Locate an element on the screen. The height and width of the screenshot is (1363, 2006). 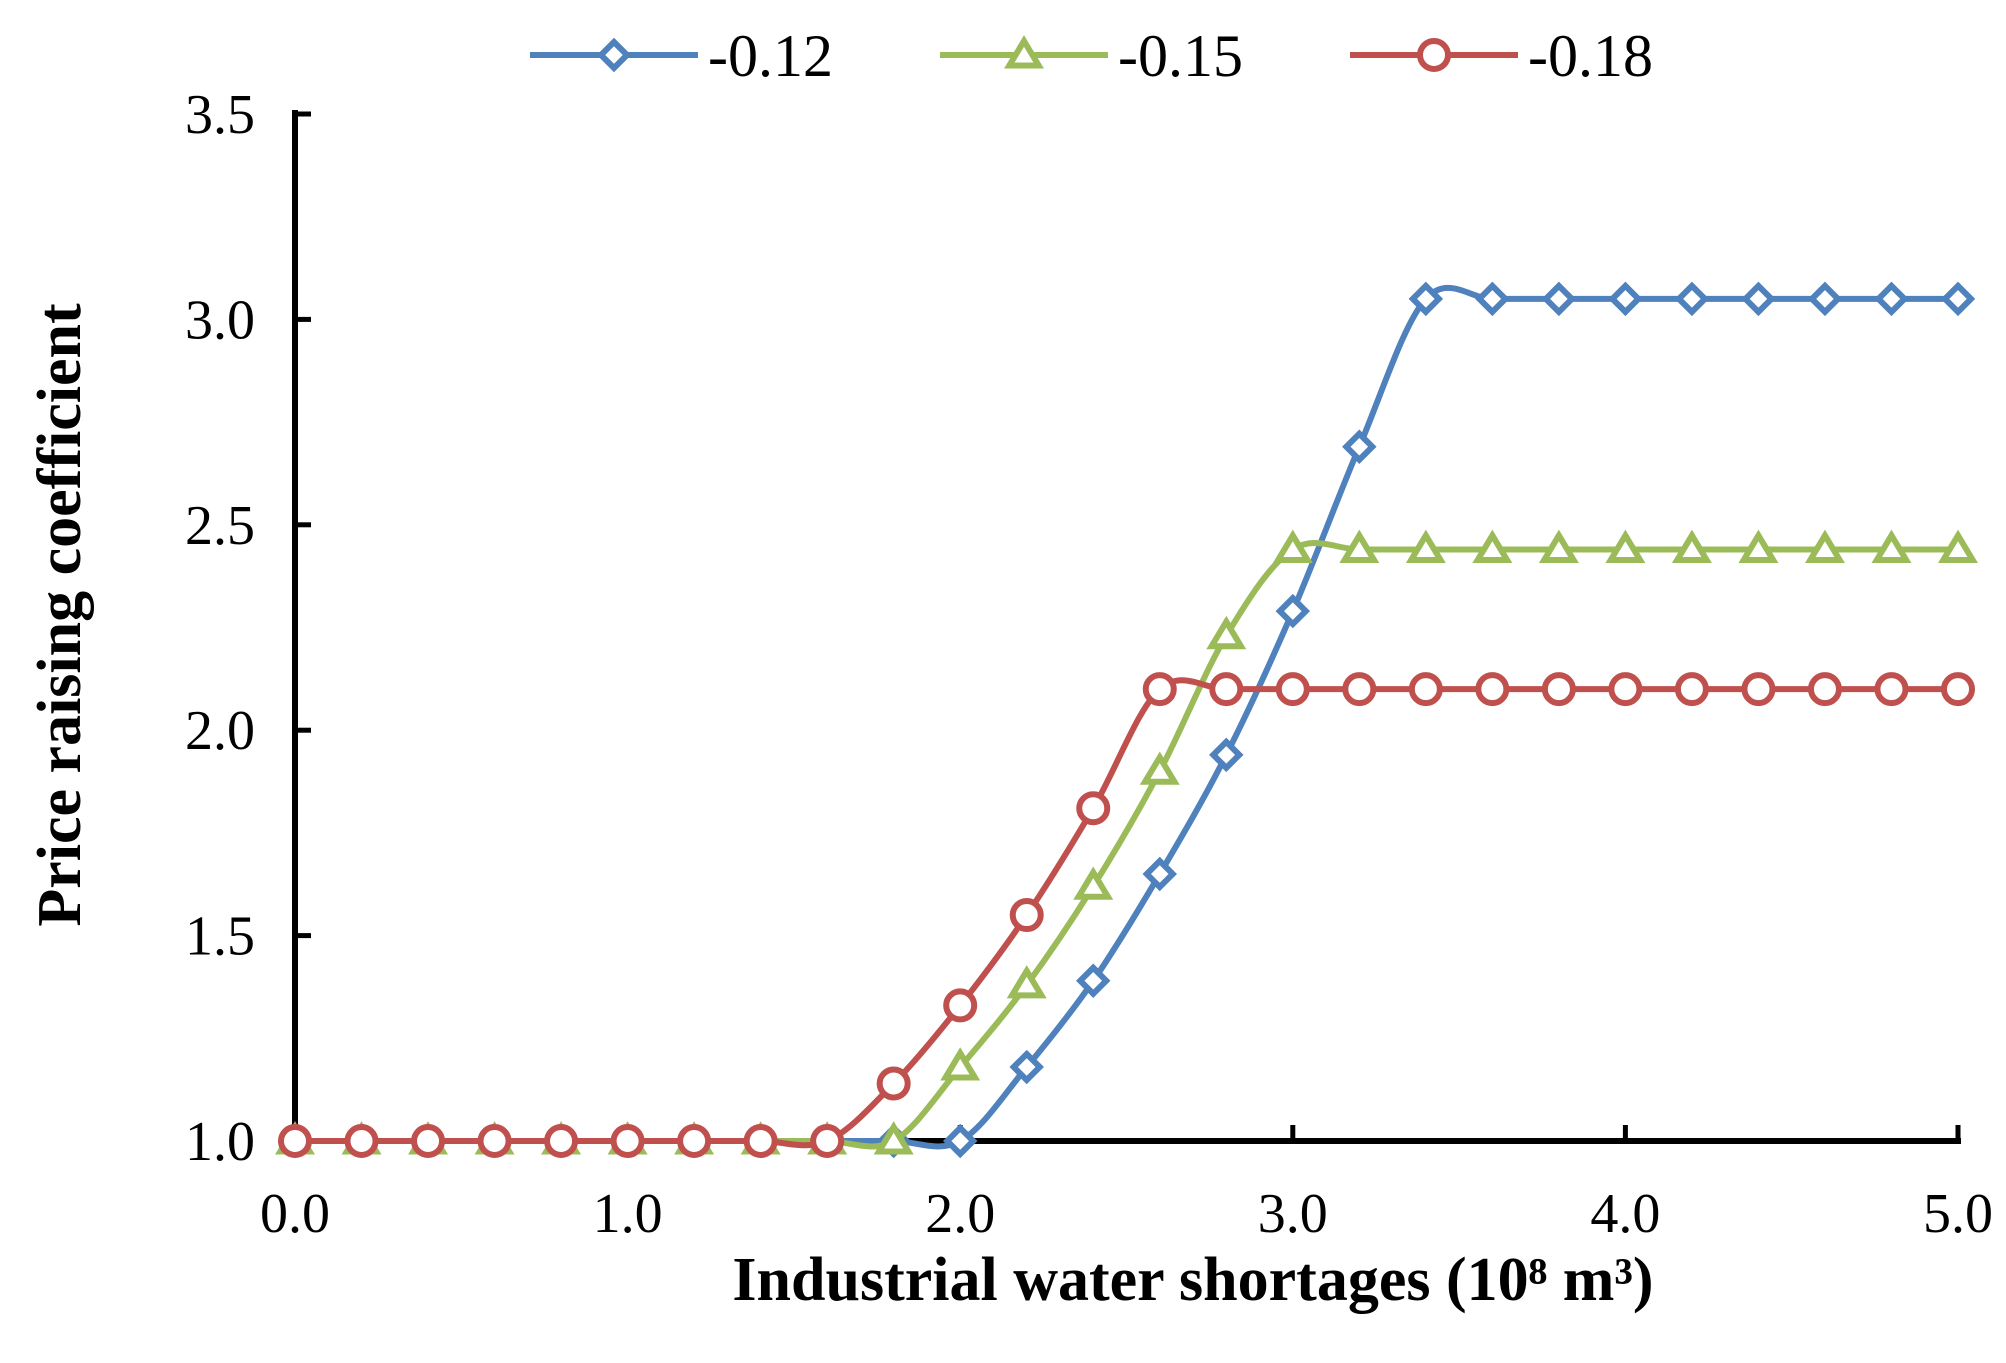
legend-label: -0.12 is located at coordinates (770, 56).